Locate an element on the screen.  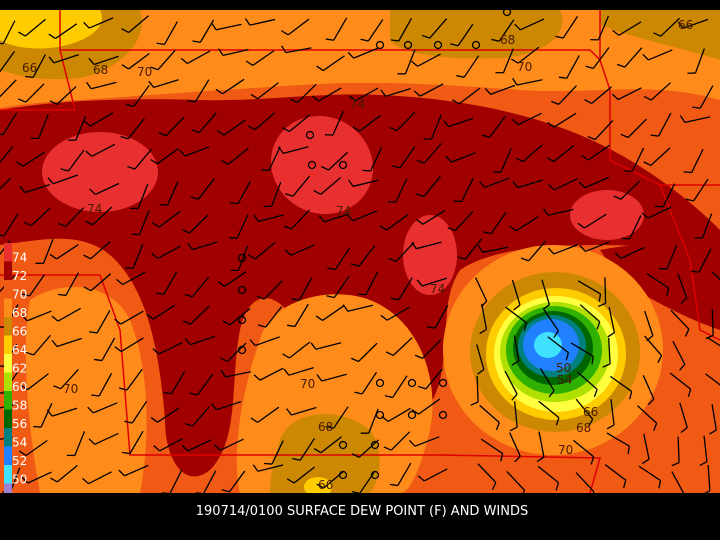
legend-label: 64 is located at coordinates (19, 350).